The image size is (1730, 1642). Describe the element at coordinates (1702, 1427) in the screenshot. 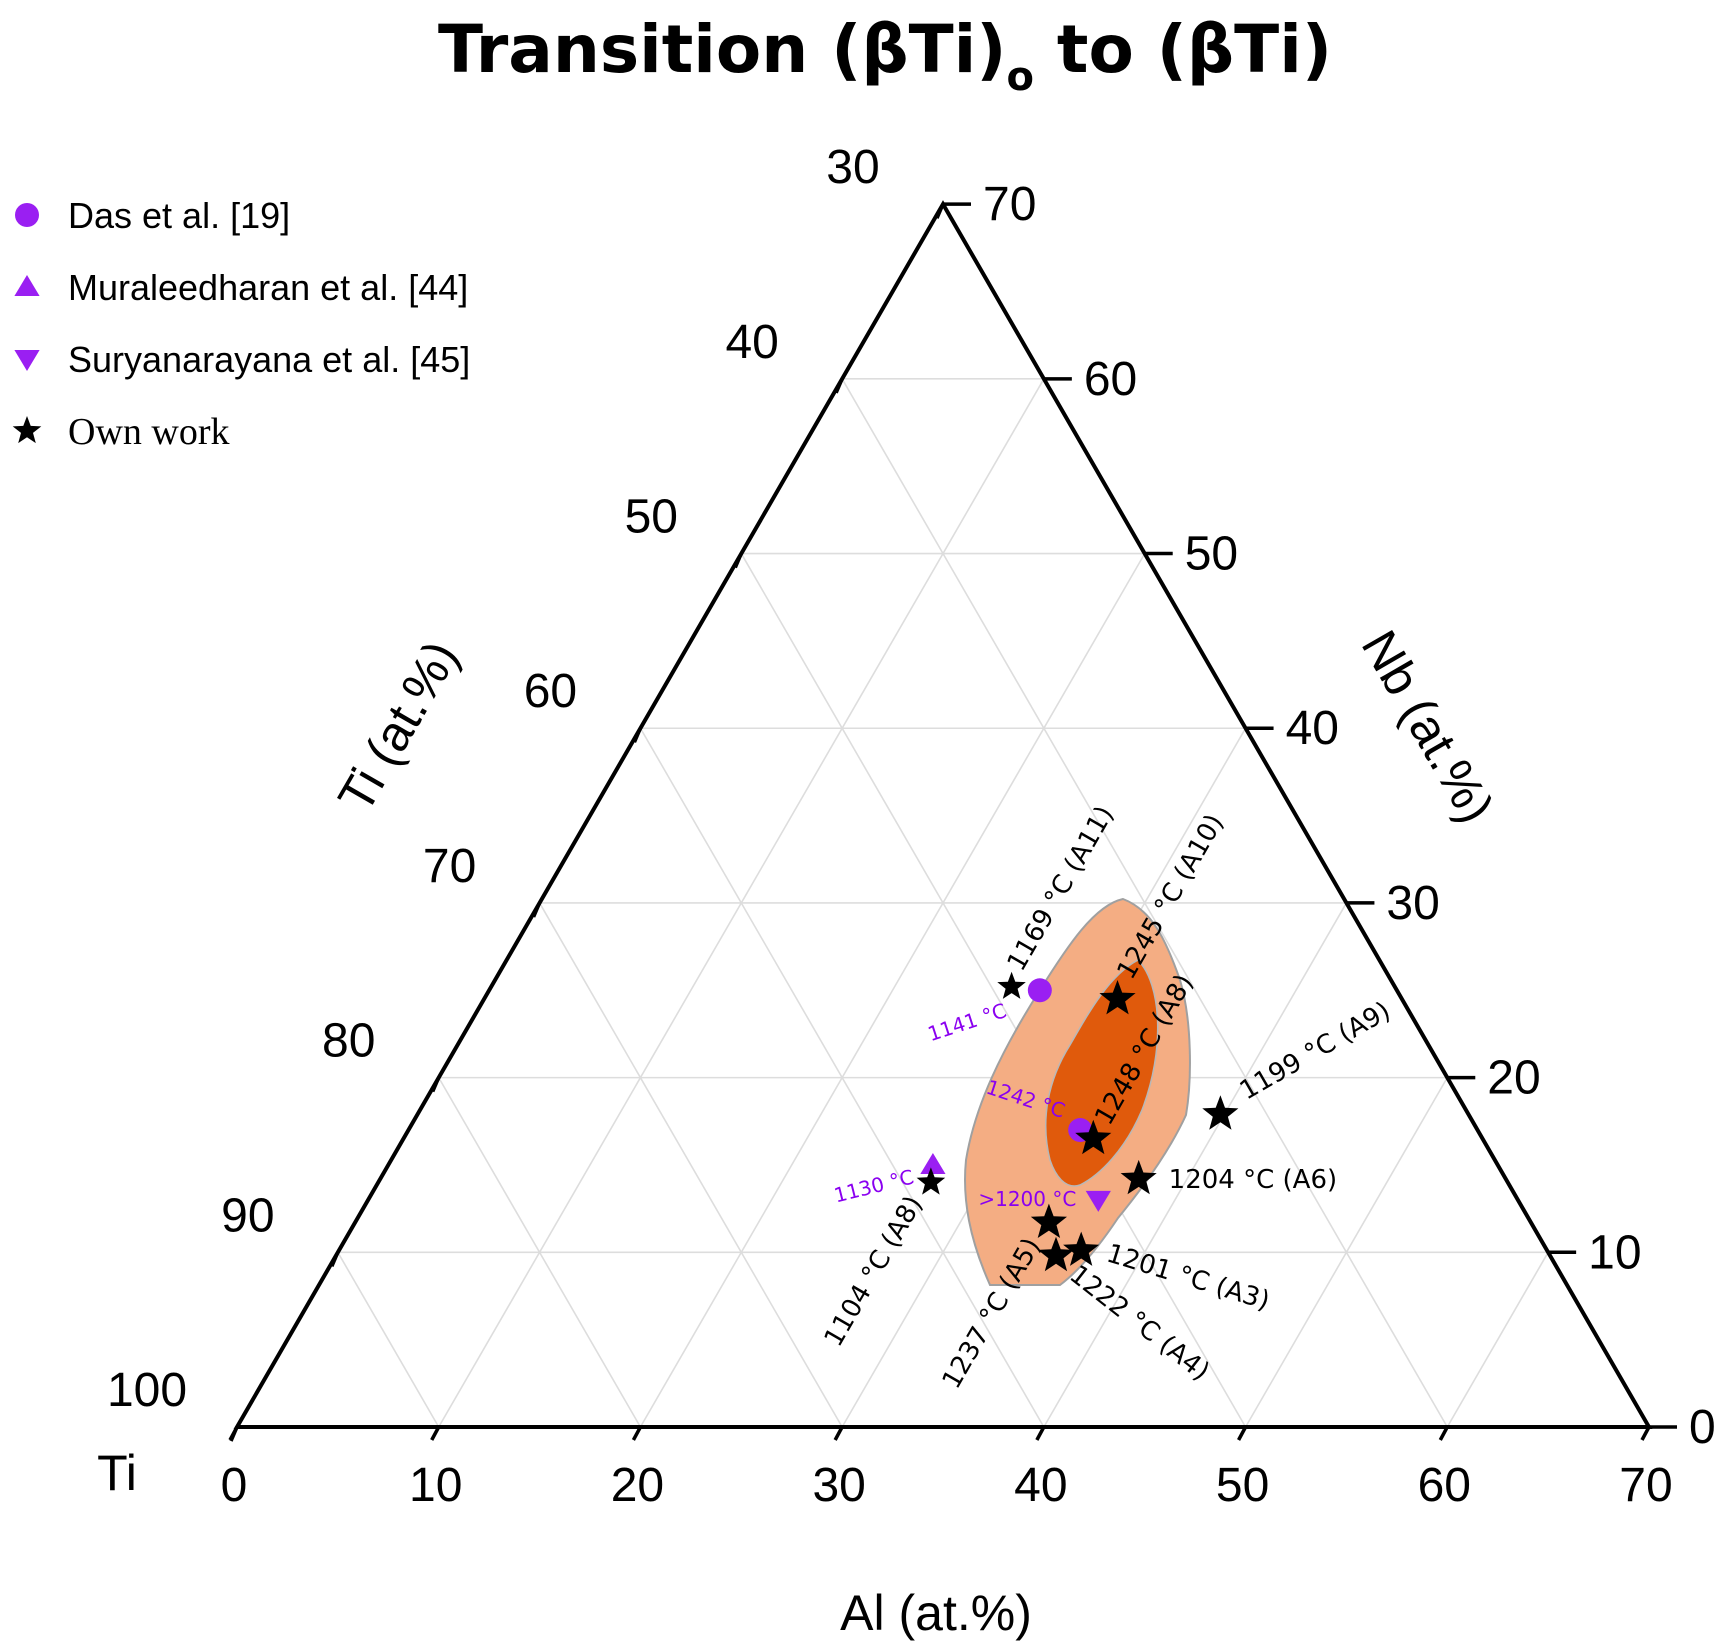

I see `tick-label-nb-0: 0` at that location.